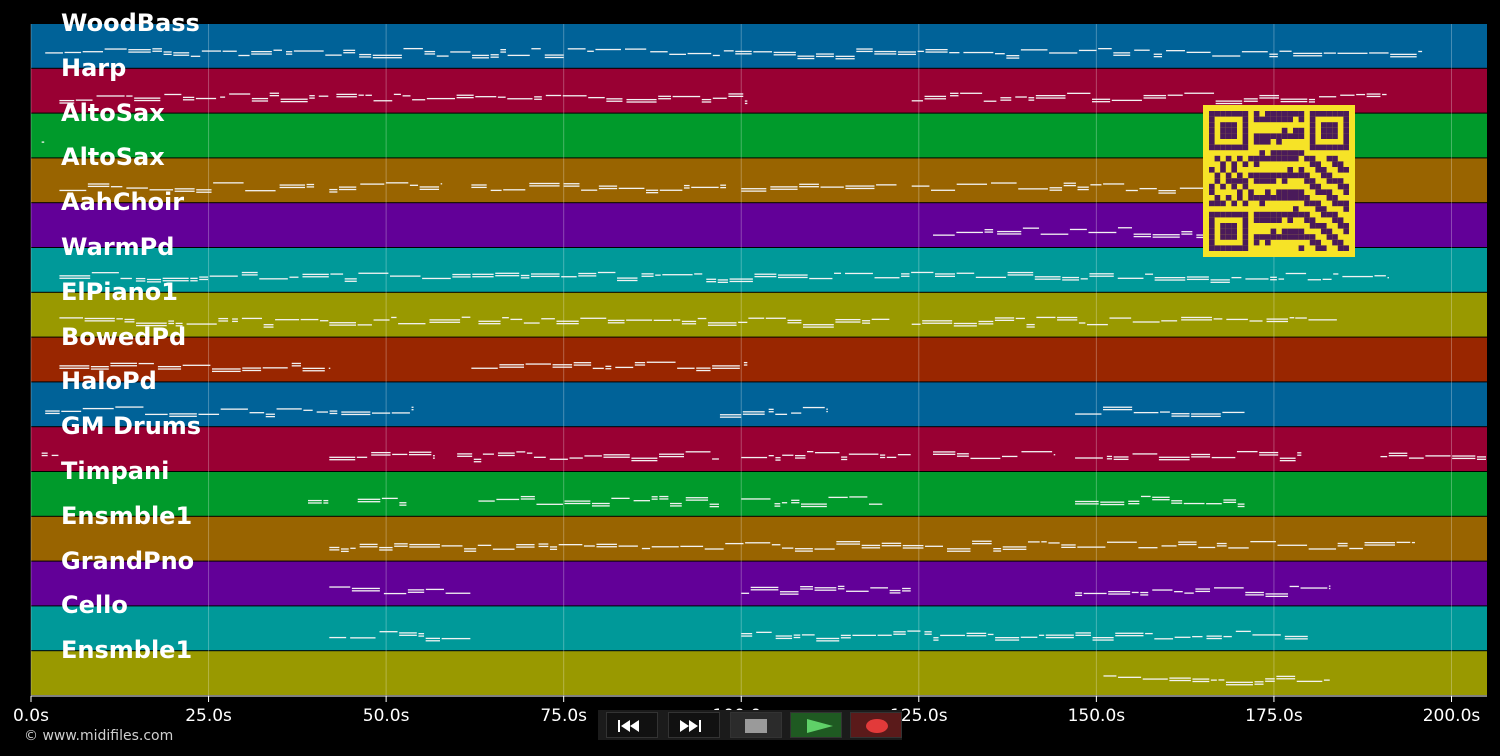 Image resolution: width=1500 pixels, height=756 pixels. Describe the element at coordinates (123, 202) in the screenshot. I see `track-label: AahChoir` at that location.